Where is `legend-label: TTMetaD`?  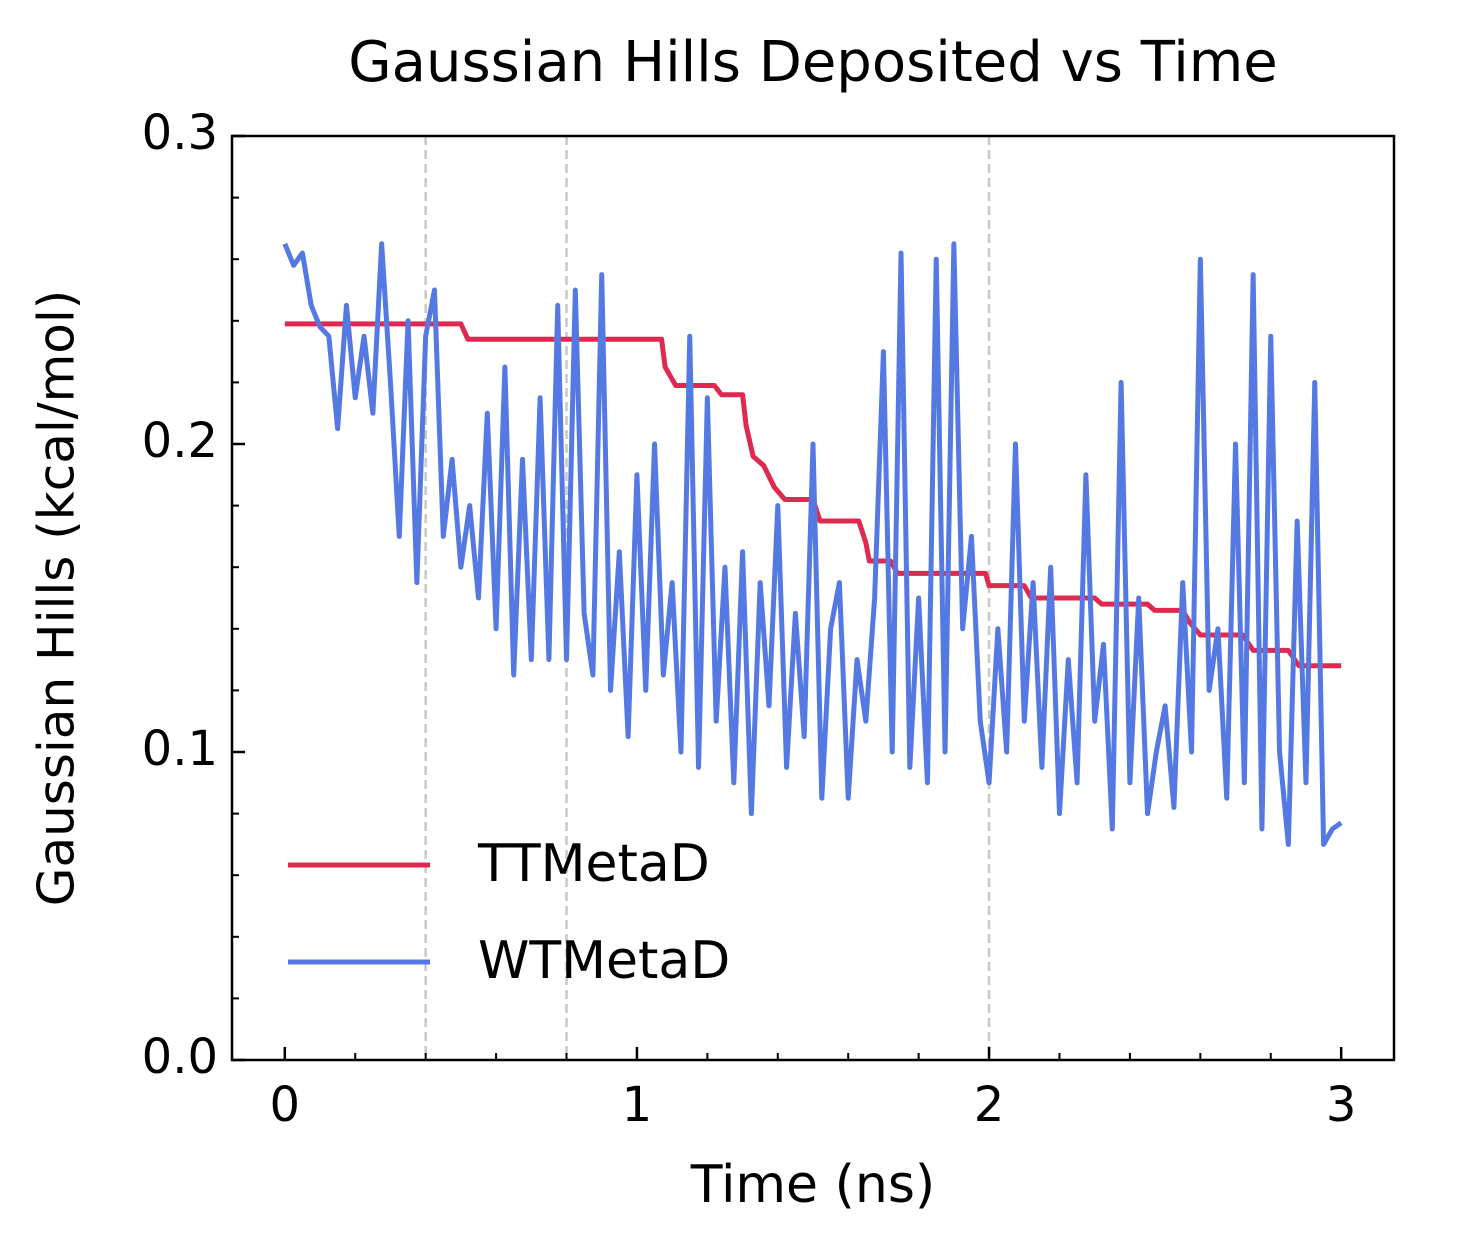
legend-label: TTMetaD is located at coordinates (593, 864).